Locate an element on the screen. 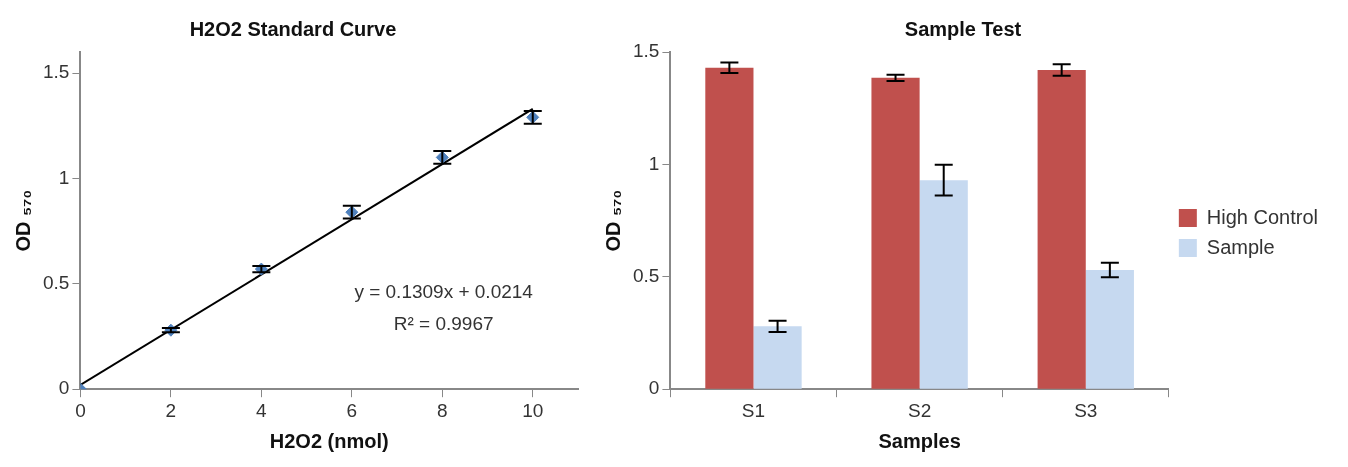  x-axis-title: H2O2 (nmol) is located at coordinates (329, 440).